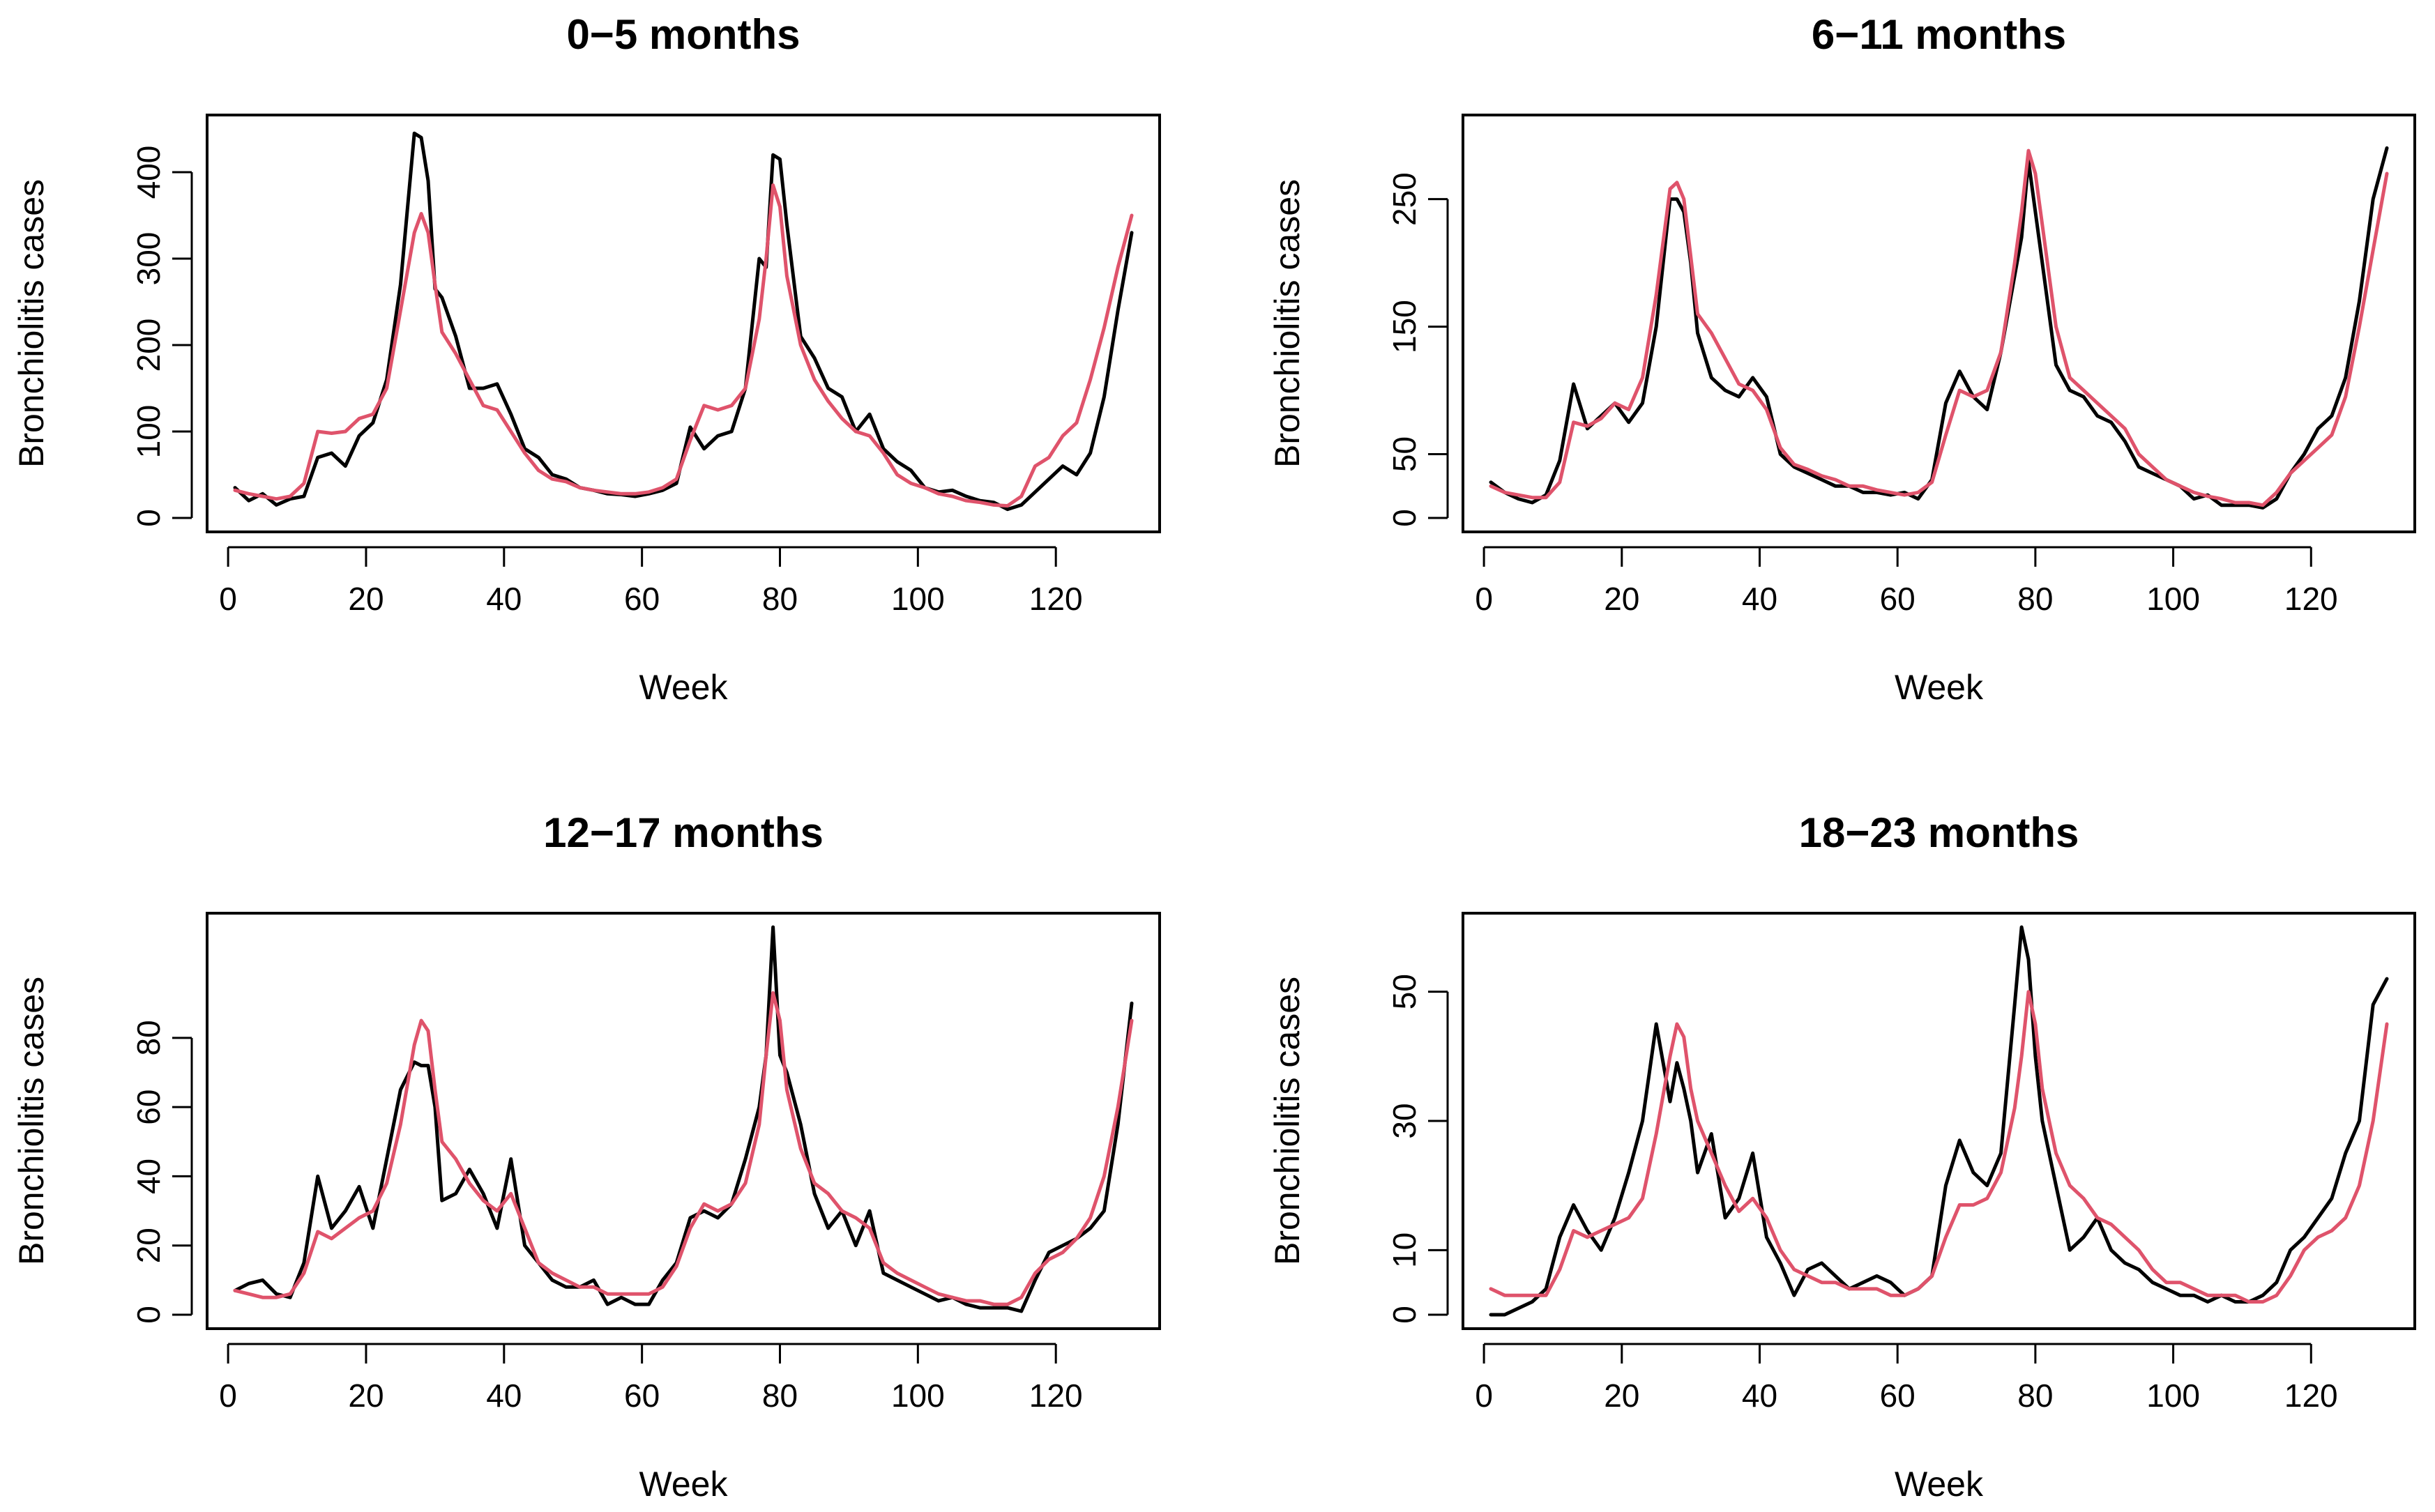  What do you see at coordinates (148, 1176) in the screenshot?
I see `y-tick-label: 40` at bounding box center [148, 1176].